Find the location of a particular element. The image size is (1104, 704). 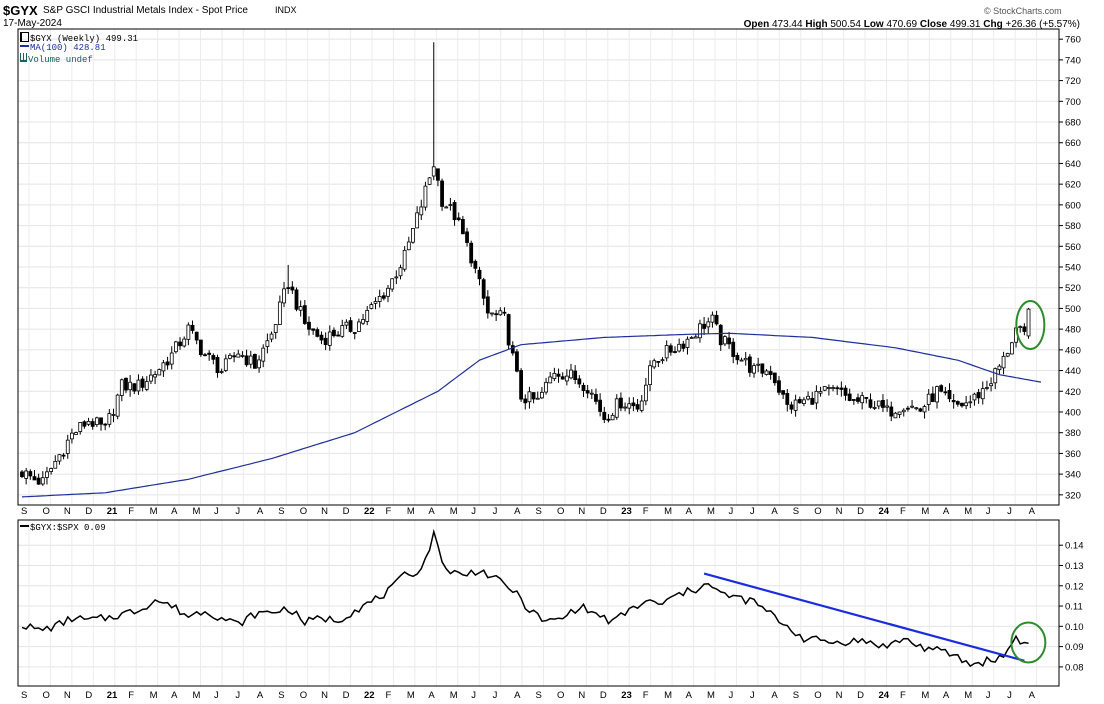

x-tick-label: F is located at coordinates (903, 511).